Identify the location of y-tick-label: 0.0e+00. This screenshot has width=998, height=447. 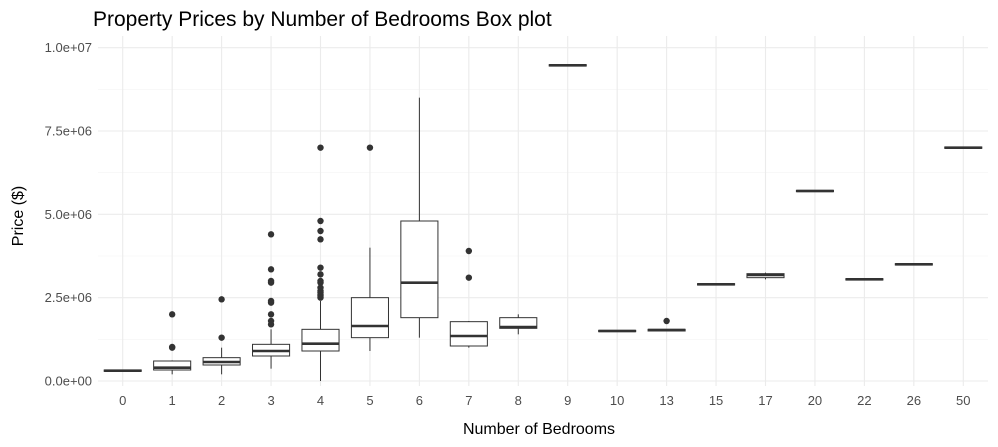
(68, 381).